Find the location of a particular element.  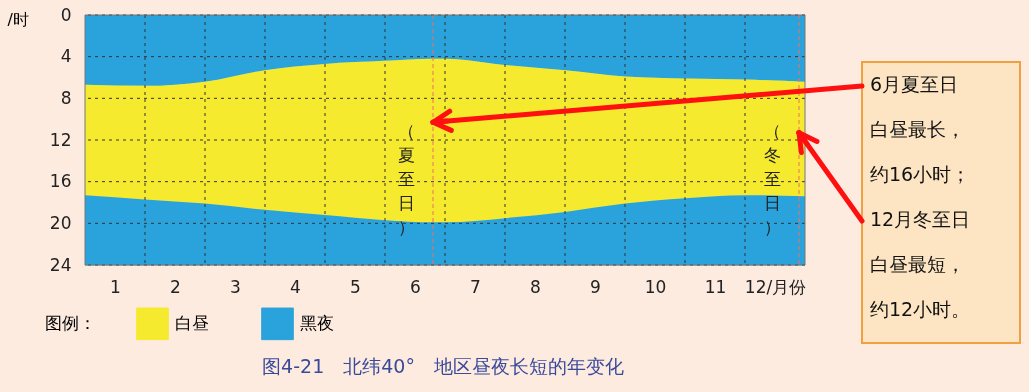

y-tick-label: 0 is located at coordinates (66, 14).